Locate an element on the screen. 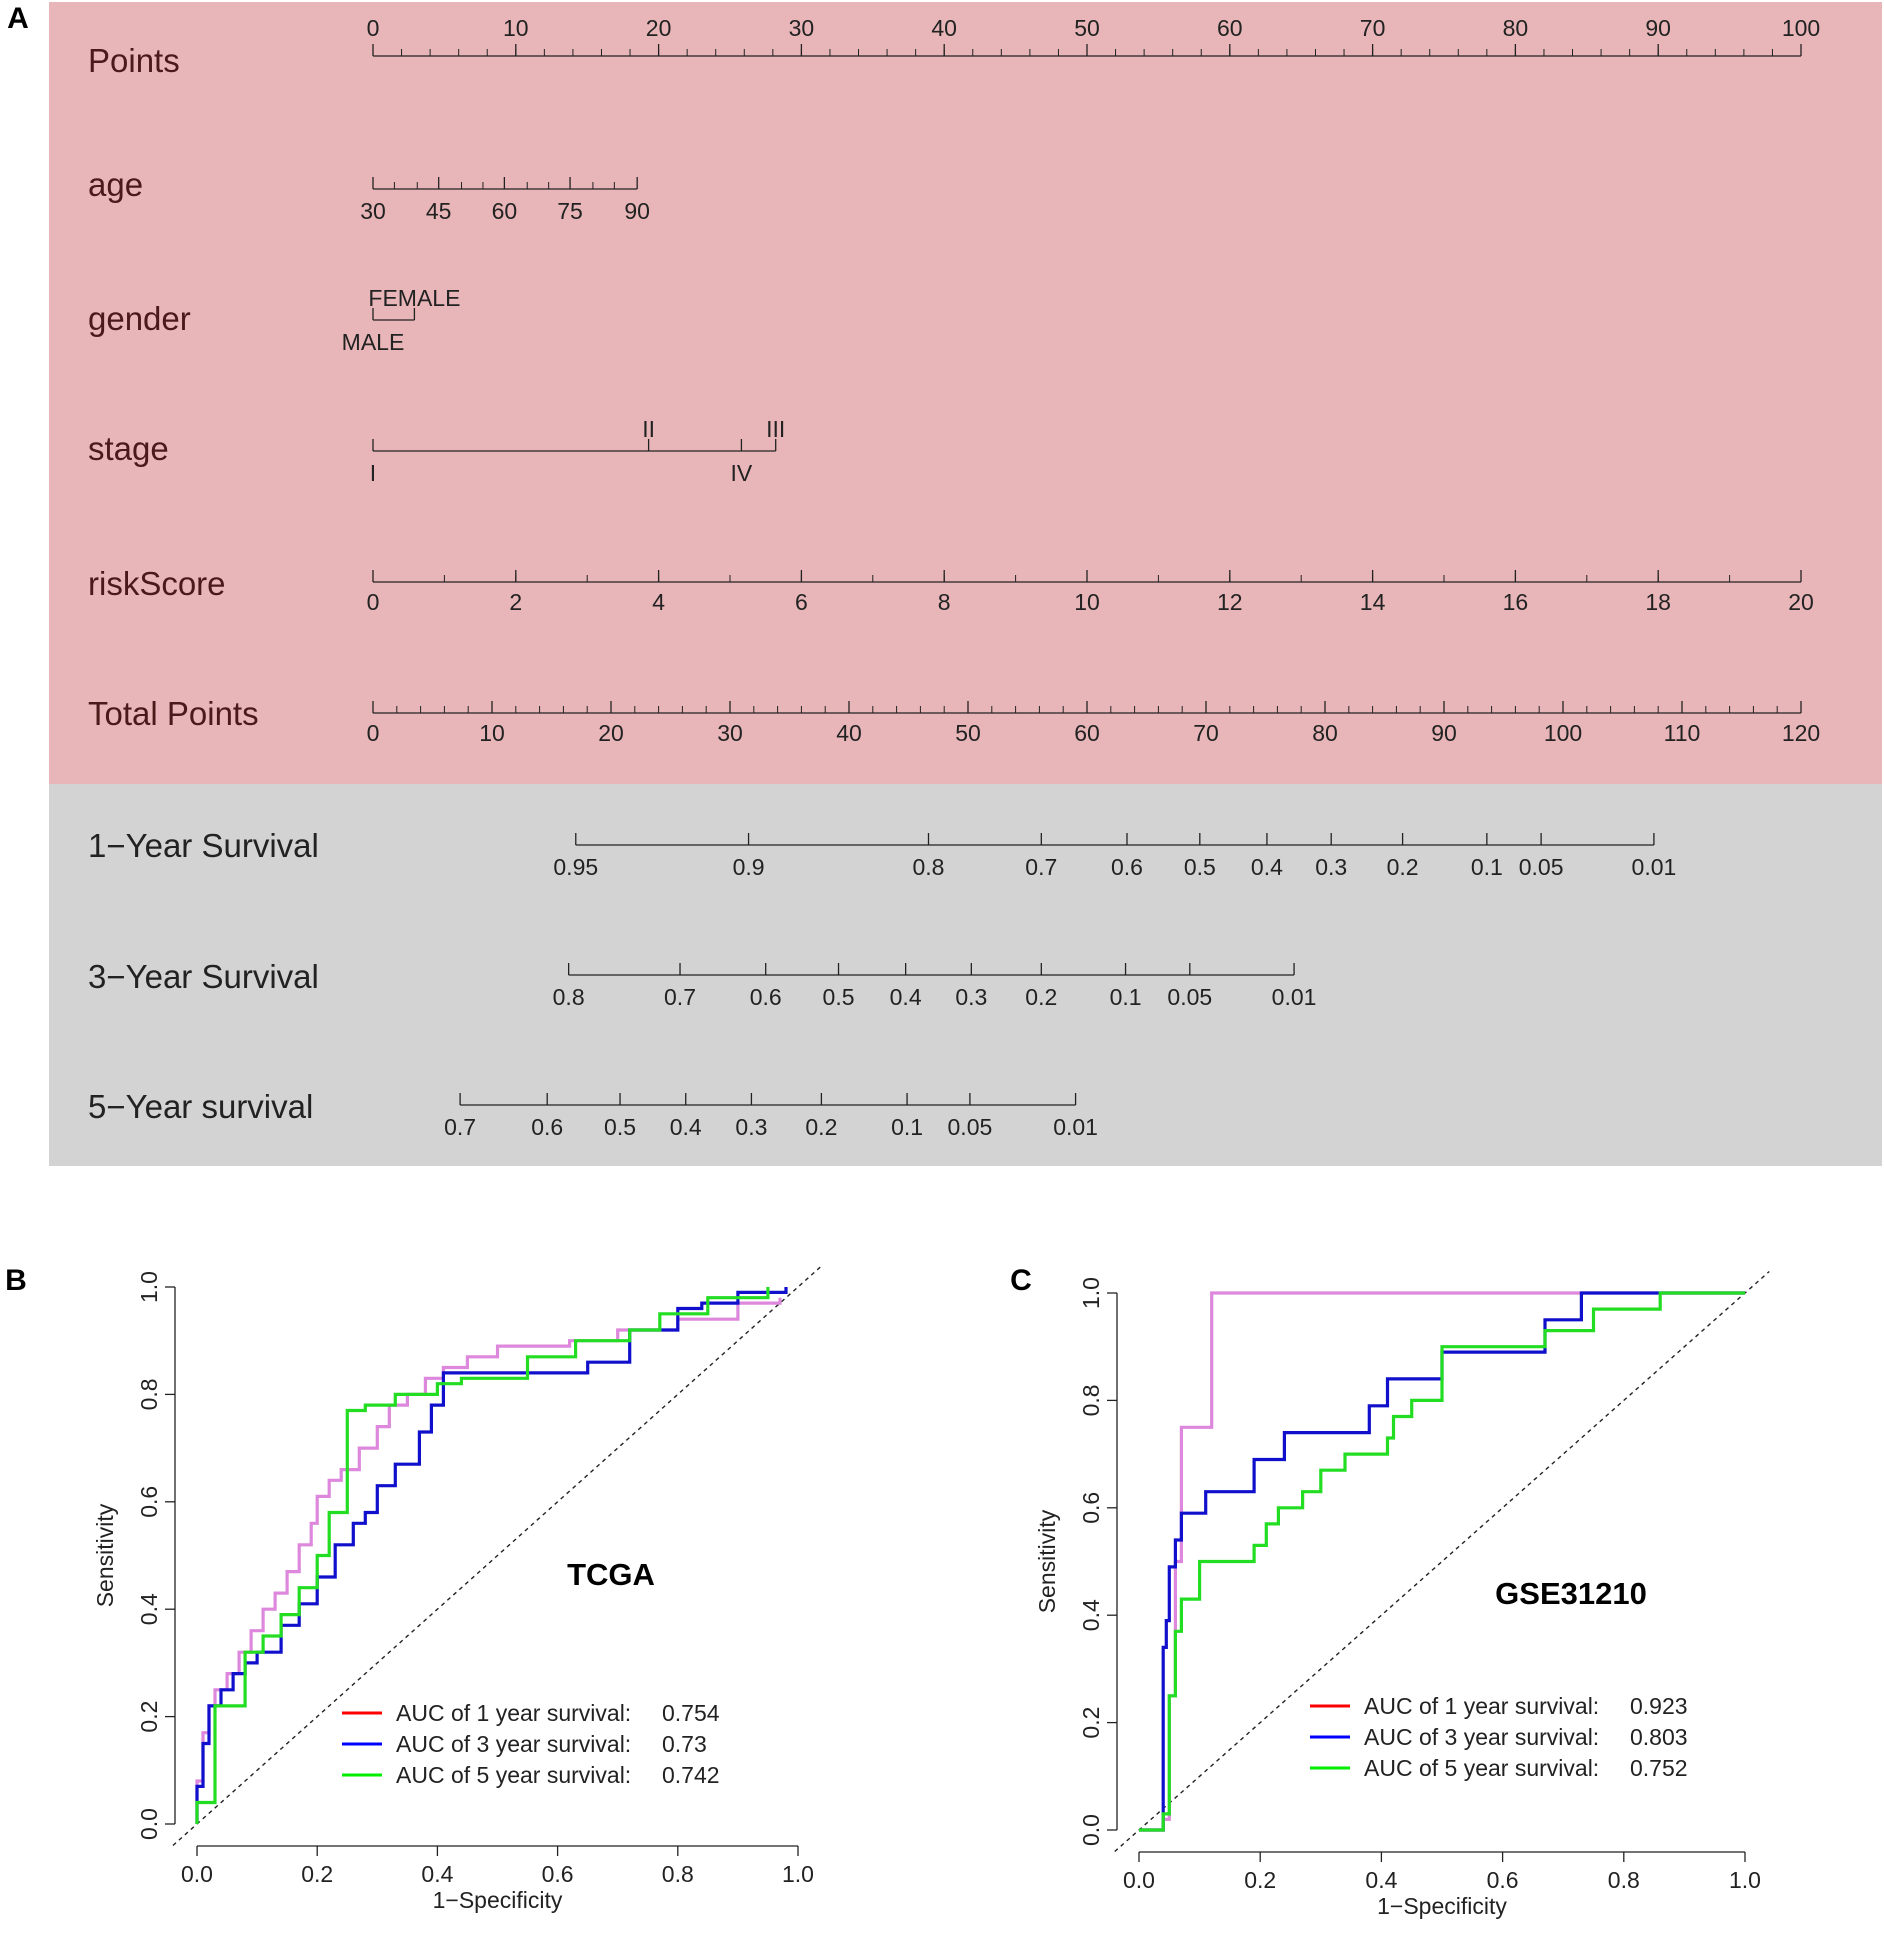 This screenshot has height=1939, width=1884. panel-label-c: C is located at coordinates (1021, 1280).